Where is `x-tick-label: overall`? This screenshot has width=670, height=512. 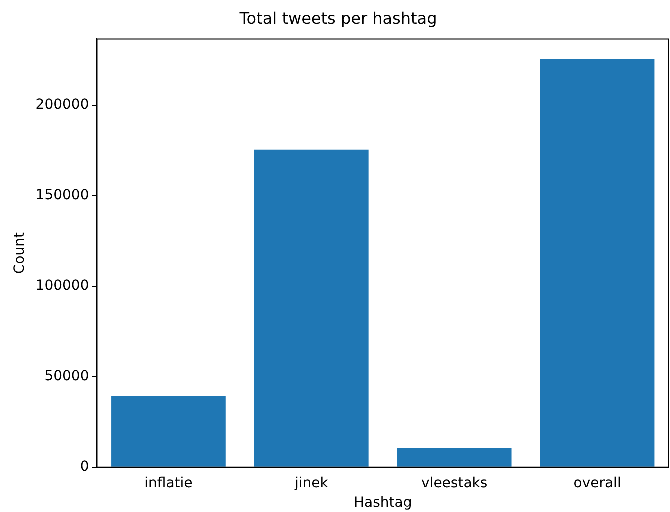
x-tick-label: overall is located at coordinates (598, 483).